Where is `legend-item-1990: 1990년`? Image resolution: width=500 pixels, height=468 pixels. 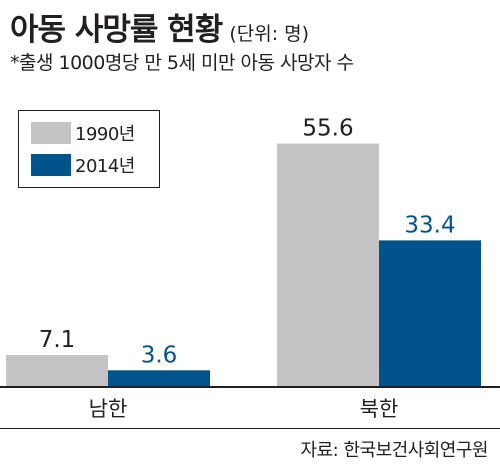 legend-item-1990: 1990년 is located at coordinates (83, 133).